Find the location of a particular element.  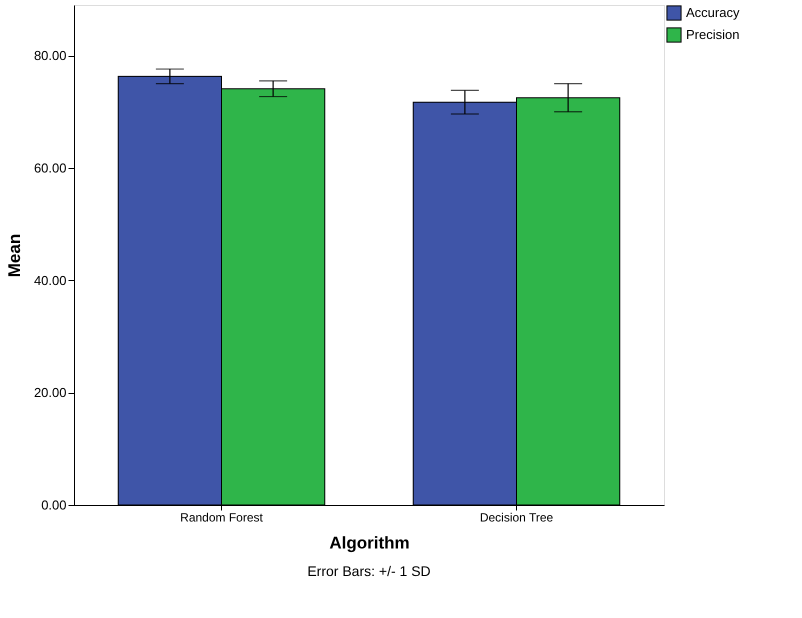

y-tick-label: 20.00 is located at coordinates (50, 392).